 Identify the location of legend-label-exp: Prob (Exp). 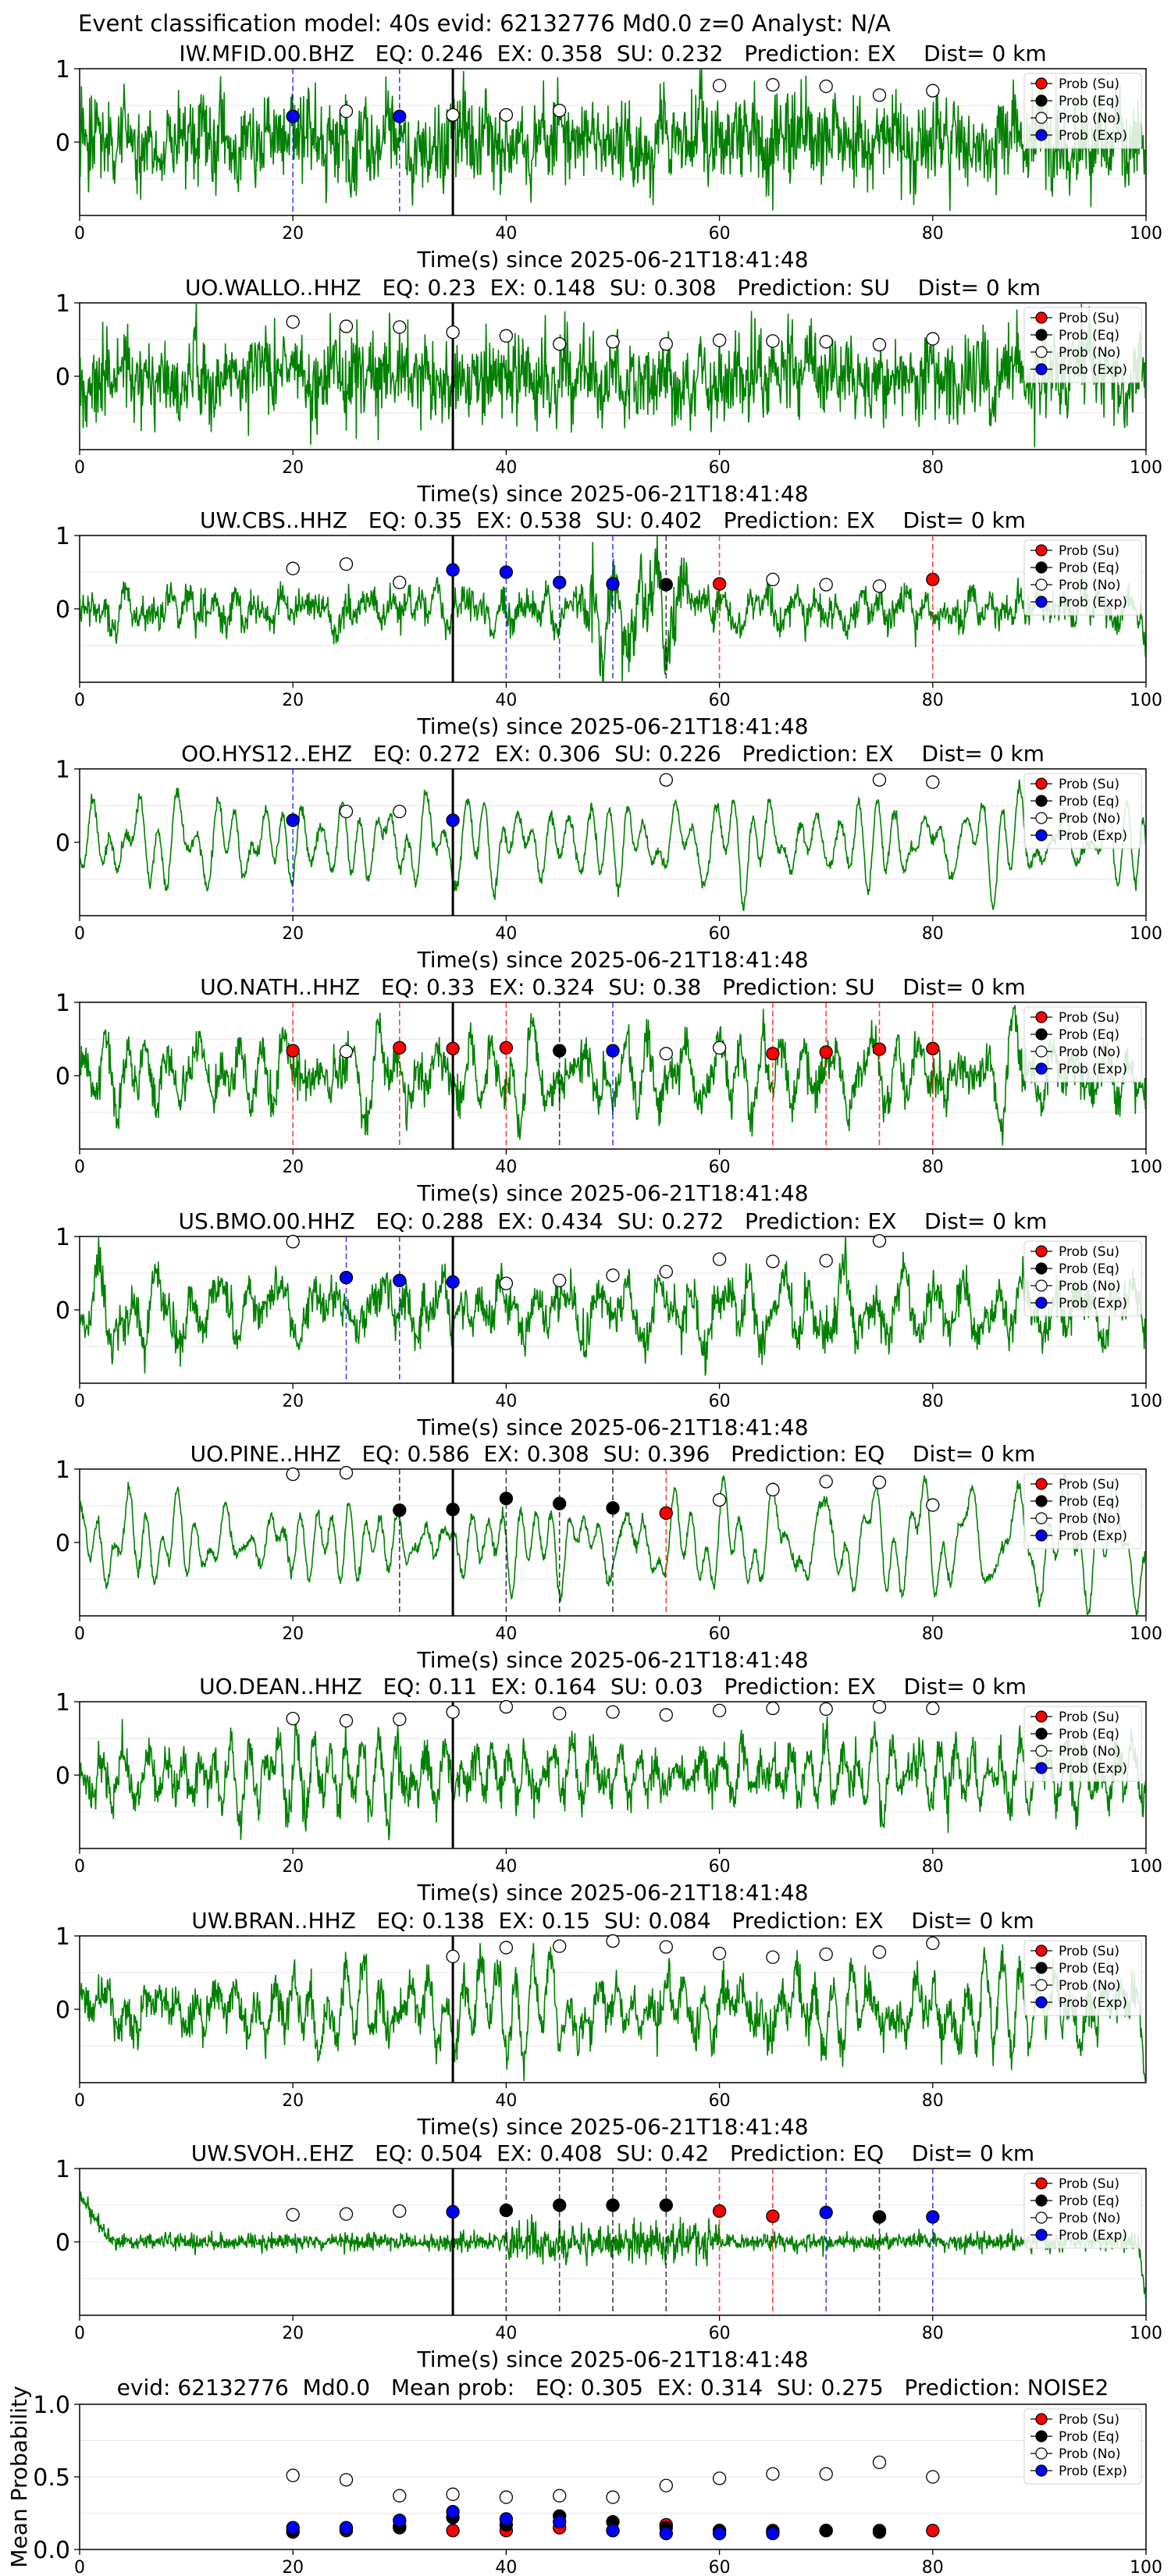
(1093, 370).